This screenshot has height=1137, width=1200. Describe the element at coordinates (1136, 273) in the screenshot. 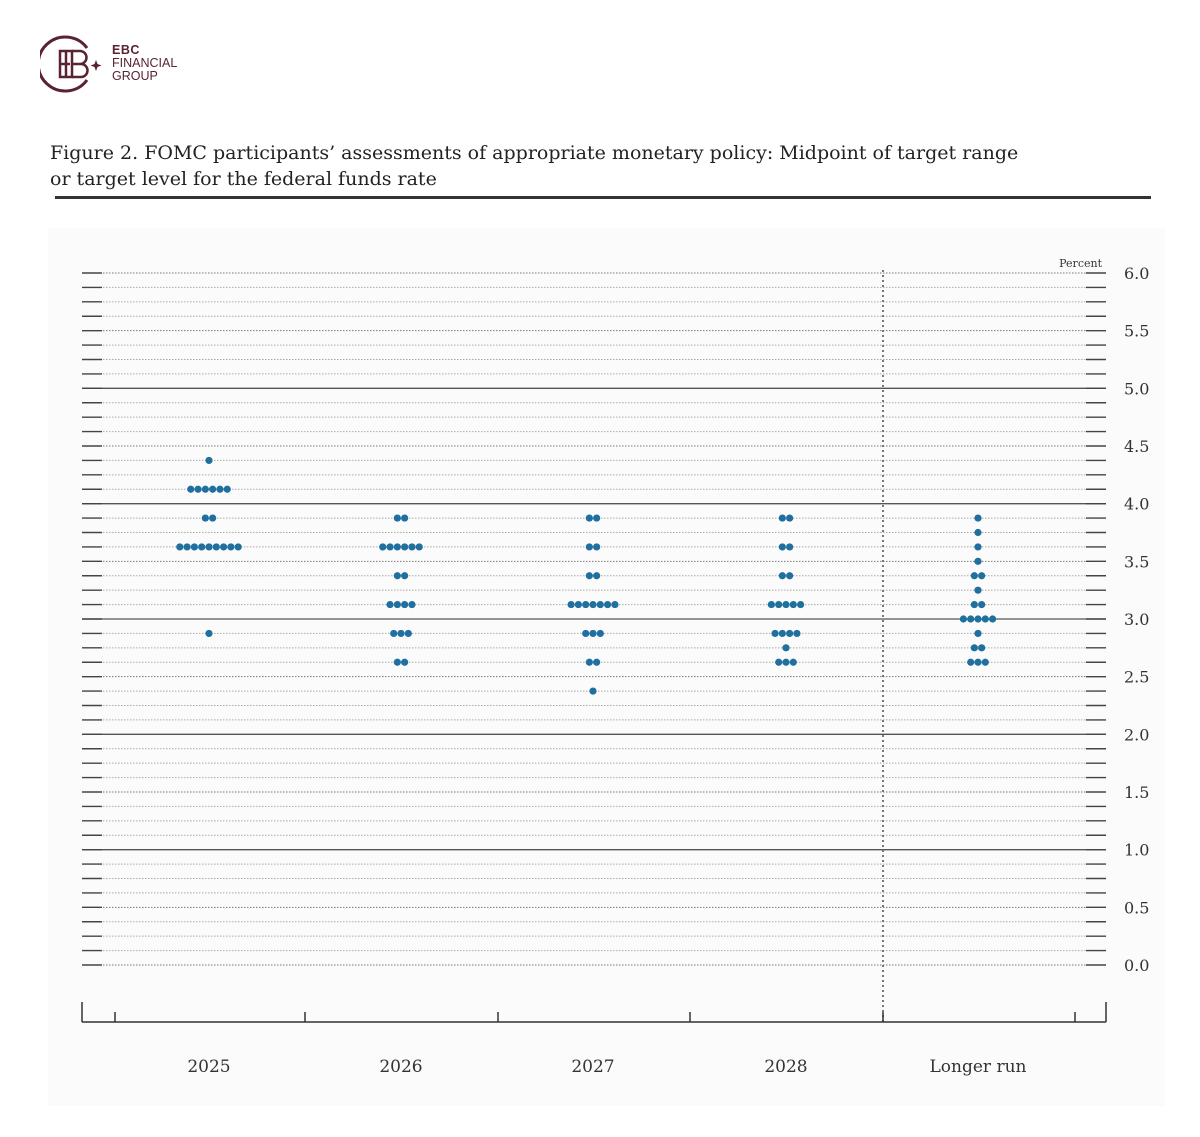

I see `y-tick-label: 6.0` at that location.